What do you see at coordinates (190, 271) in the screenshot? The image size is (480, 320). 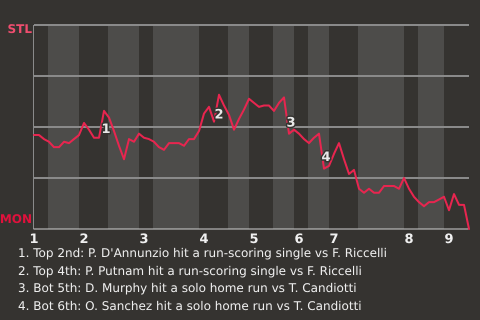 I see `text: 2. Top 4th: P. Putnam hit a run-scoring single vs F. Riccelli` at bounding box center [190, 271].